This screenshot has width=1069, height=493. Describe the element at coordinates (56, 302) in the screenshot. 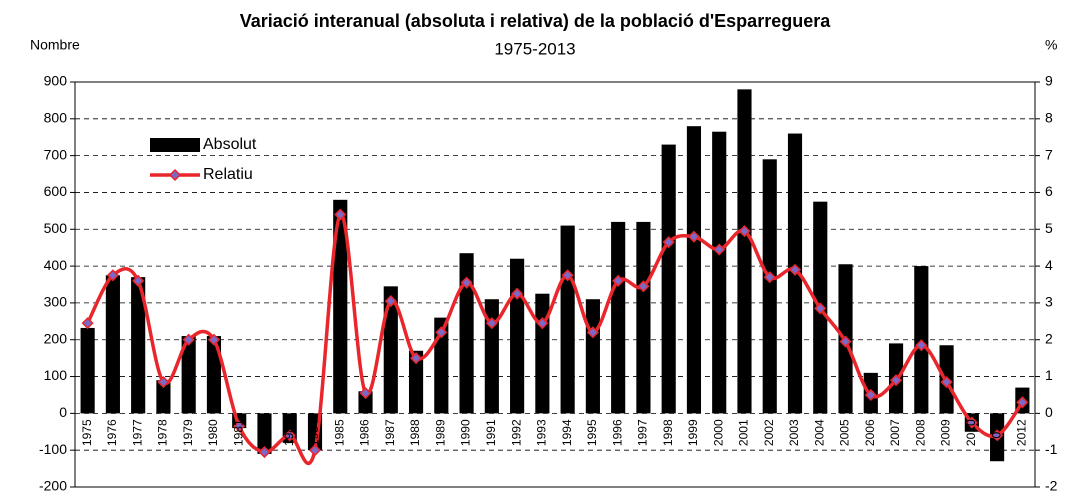

I see `y-tick-label: 300` at that location.